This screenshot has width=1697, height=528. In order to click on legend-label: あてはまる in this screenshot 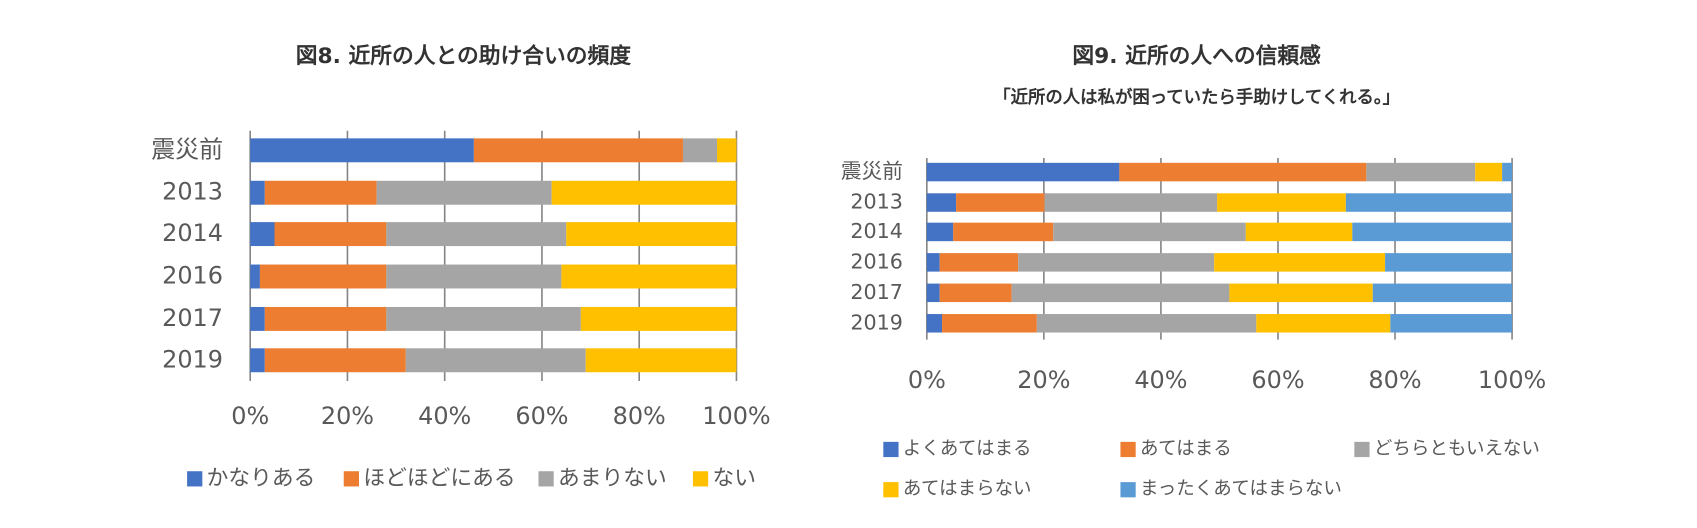, I will do `click(1186, 448)`.